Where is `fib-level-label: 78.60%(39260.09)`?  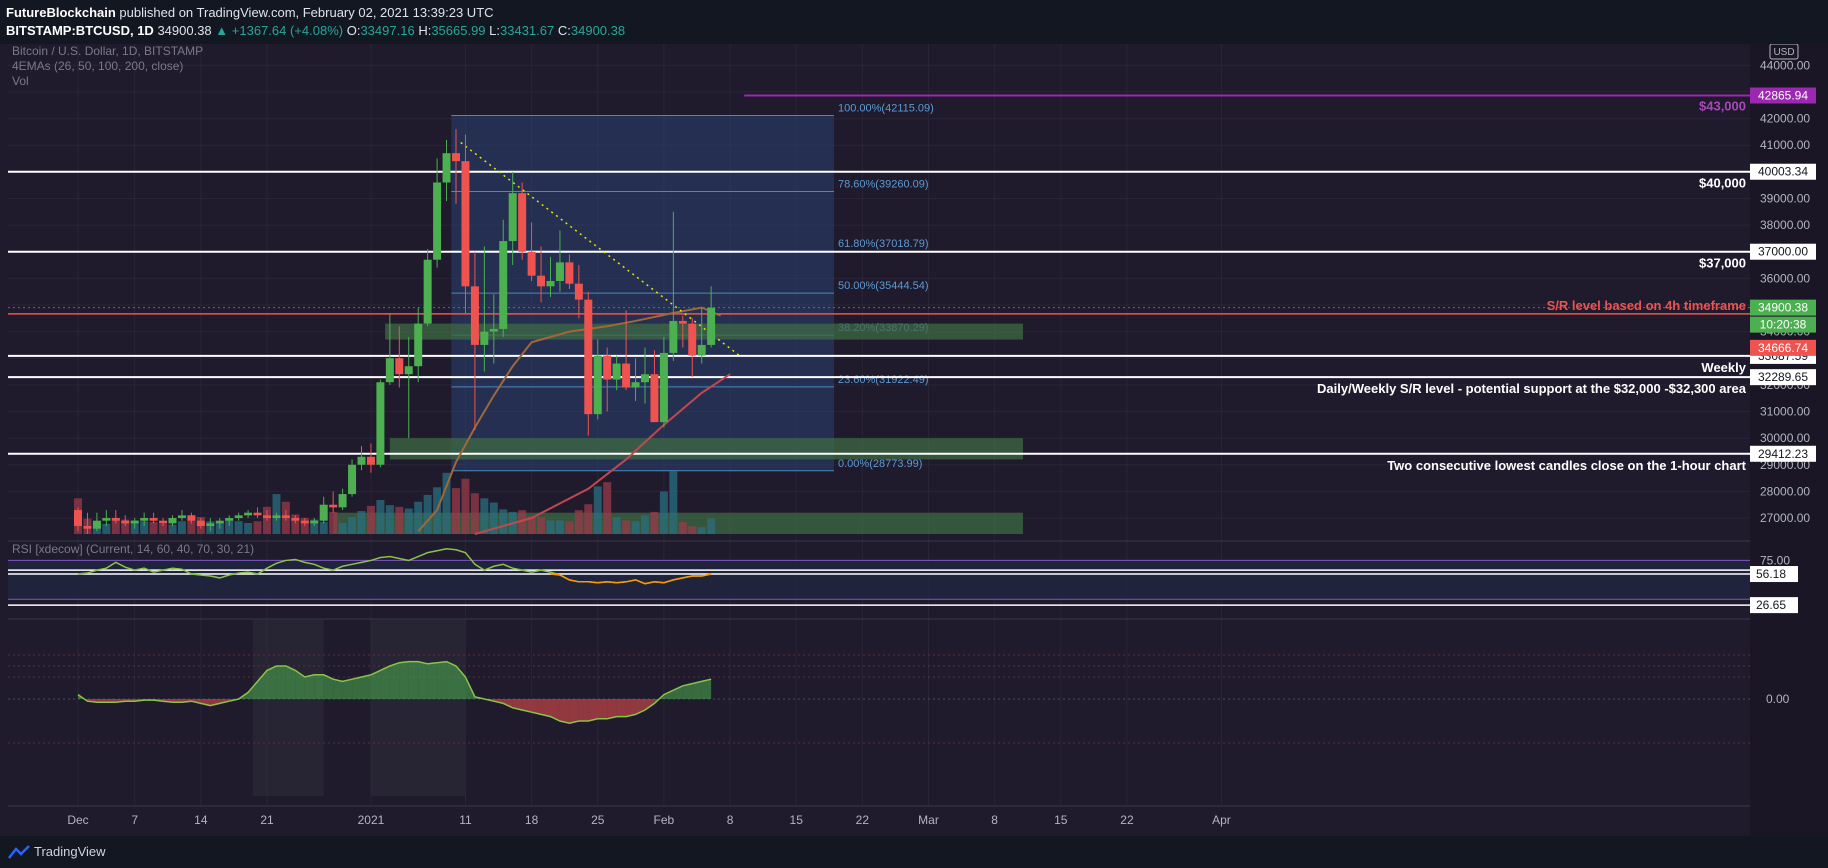 fib-level-label: 78.60%(39260.09) is located at coordinates (883, 185).